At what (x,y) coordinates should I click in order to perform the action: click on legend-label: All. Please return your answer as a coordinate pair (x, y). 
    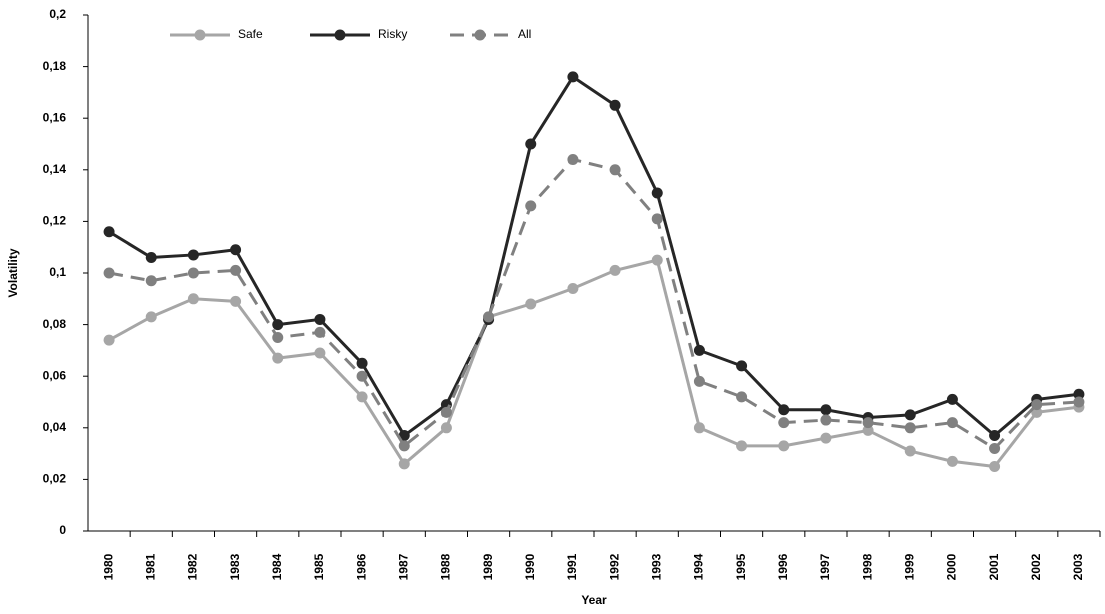
    Looking at the image, I should click on (524, 34).